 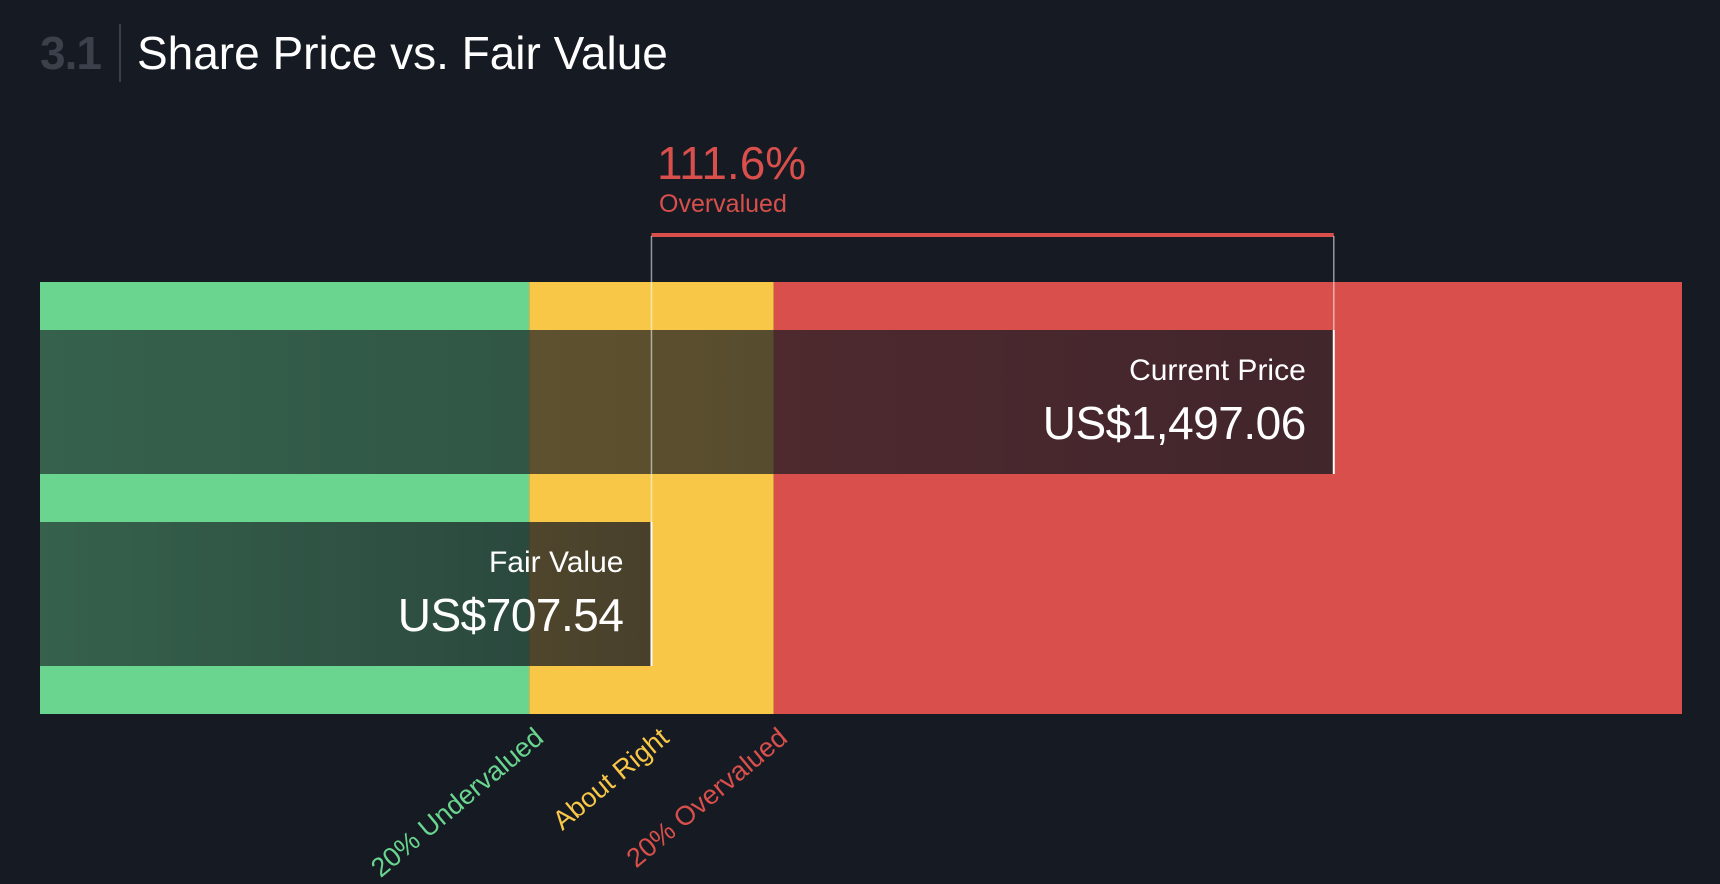 I want to click on overvalued-percent: 111.6%, so click(x=732, y=163).